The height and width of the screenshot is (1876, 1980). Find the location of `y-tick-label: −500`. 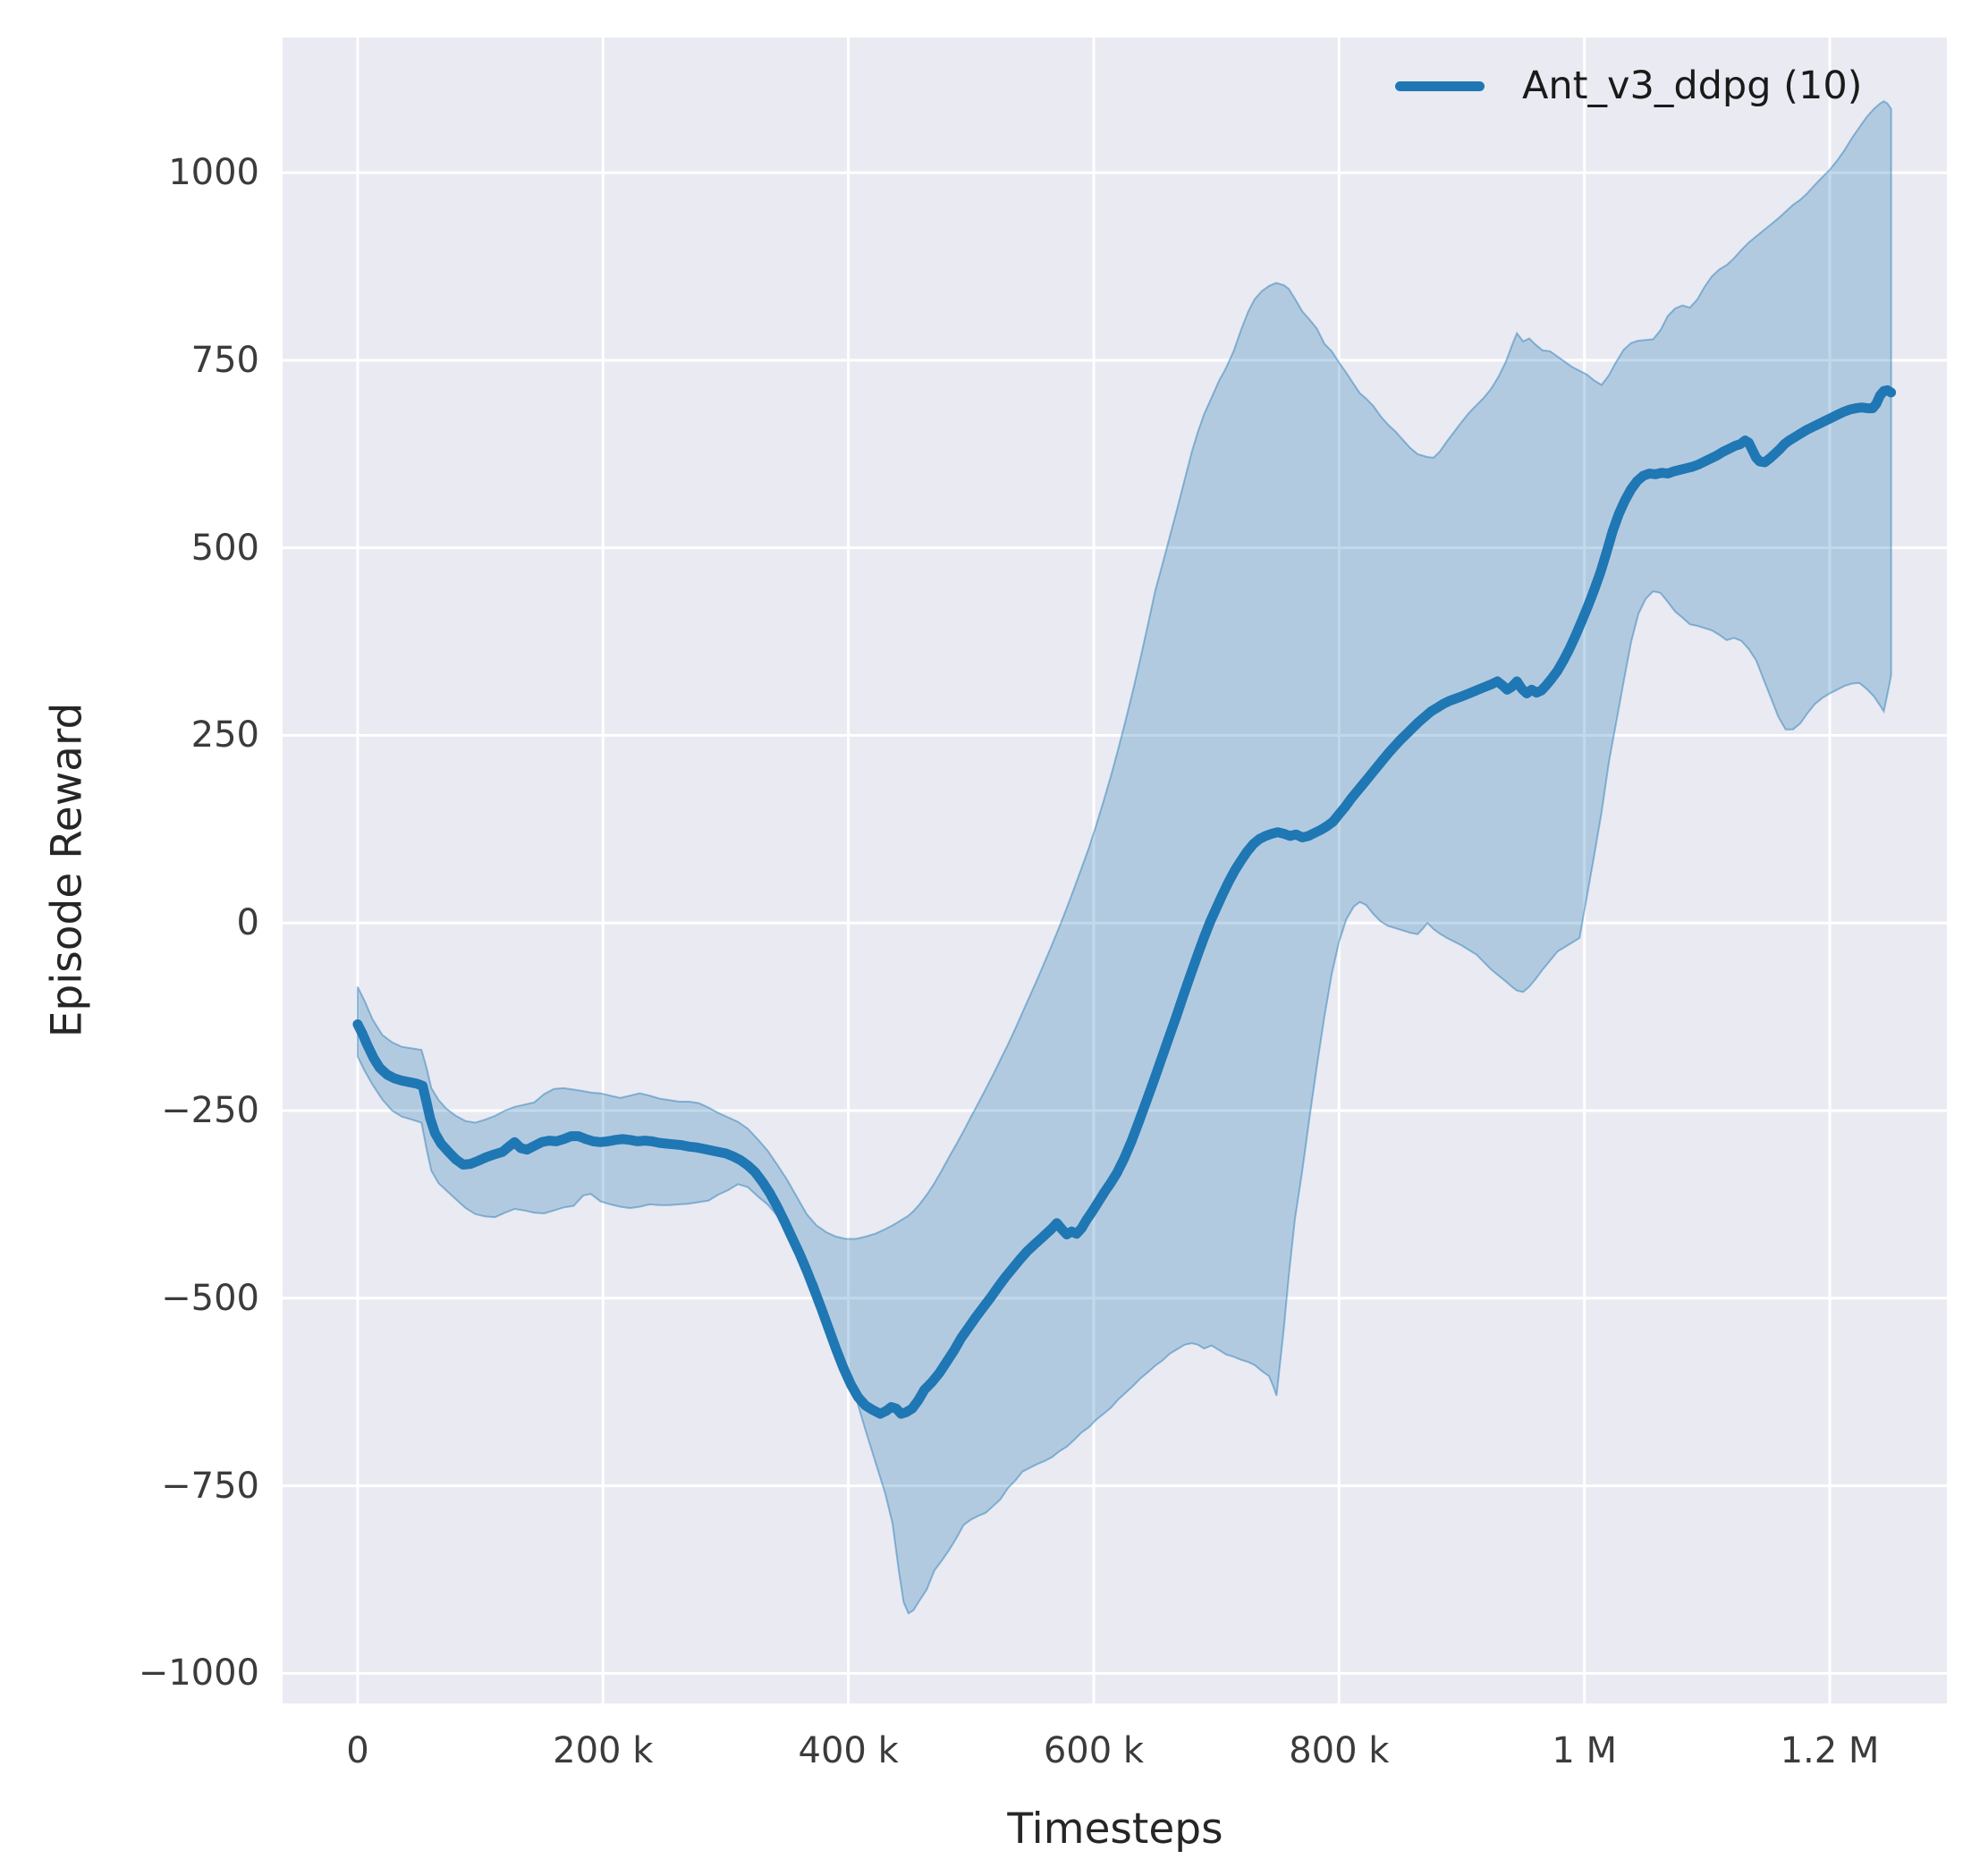

y-tick-label: −500 is located at coordinates (210, 1298).